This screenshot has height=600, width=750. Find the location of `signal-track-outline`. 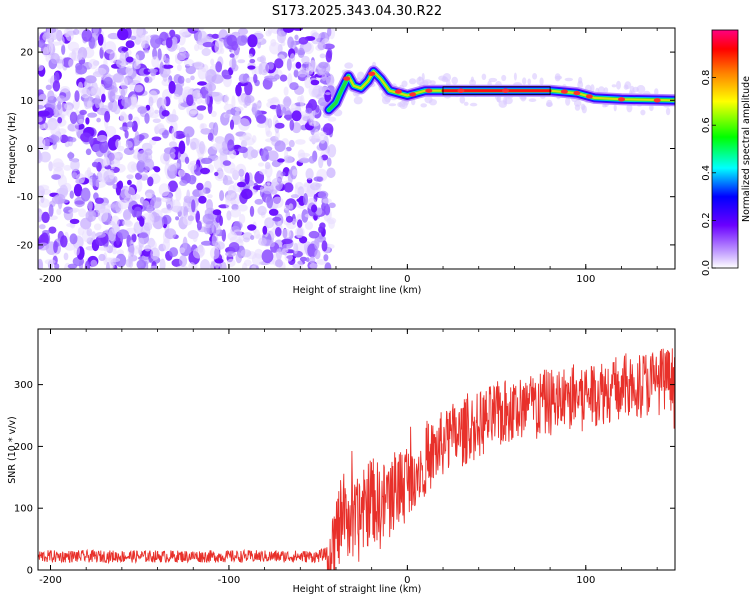

signal-track-outline is located at coordinates (496, 91).